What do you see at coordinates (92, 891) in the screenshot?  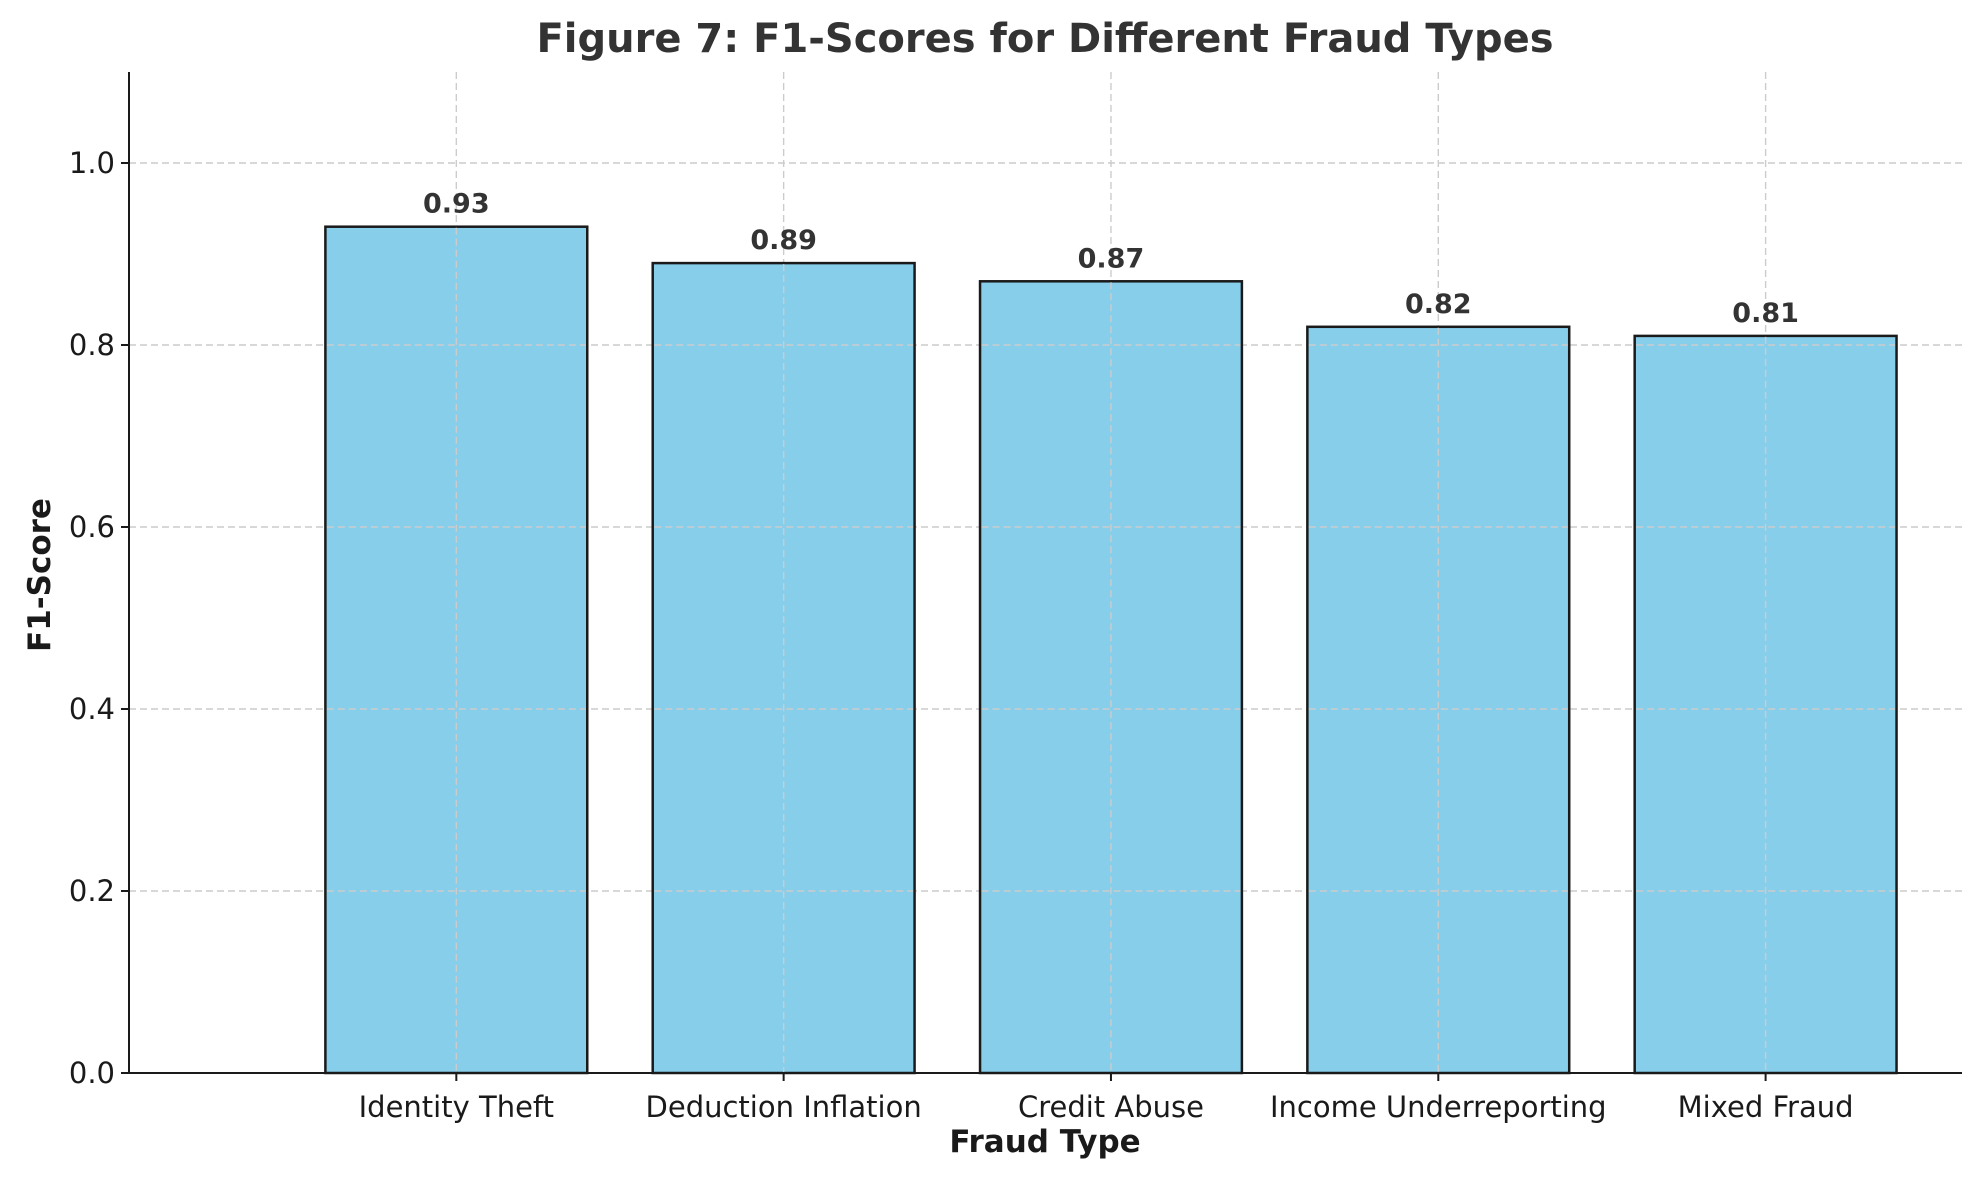 I see `y-tick-label: 0.2` at bounding box center [92, 891].